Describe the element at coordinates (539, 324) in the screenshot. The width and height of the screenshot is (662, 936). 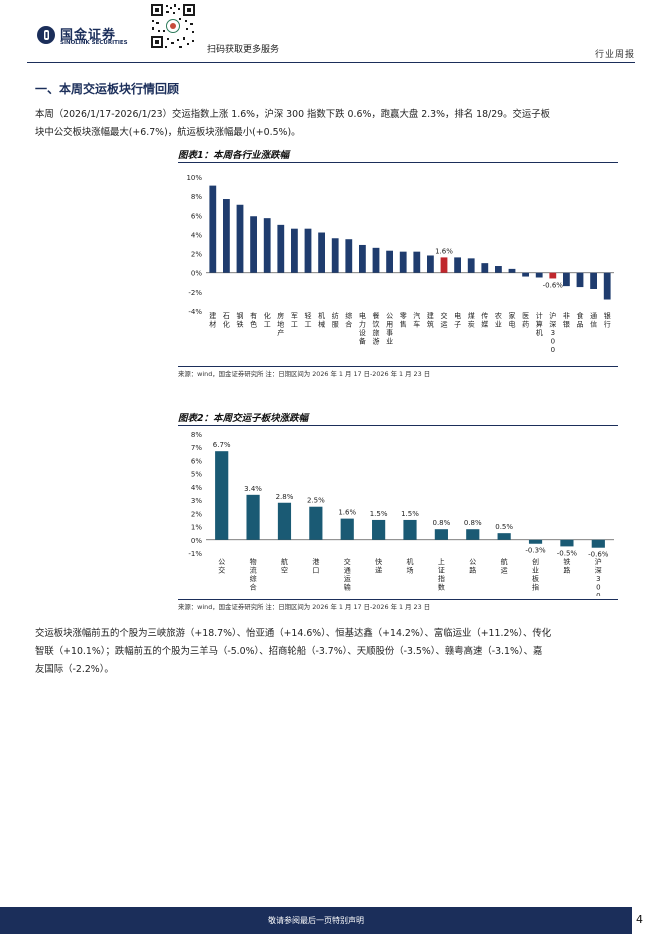
I see `category-label: 计算机` at that location.